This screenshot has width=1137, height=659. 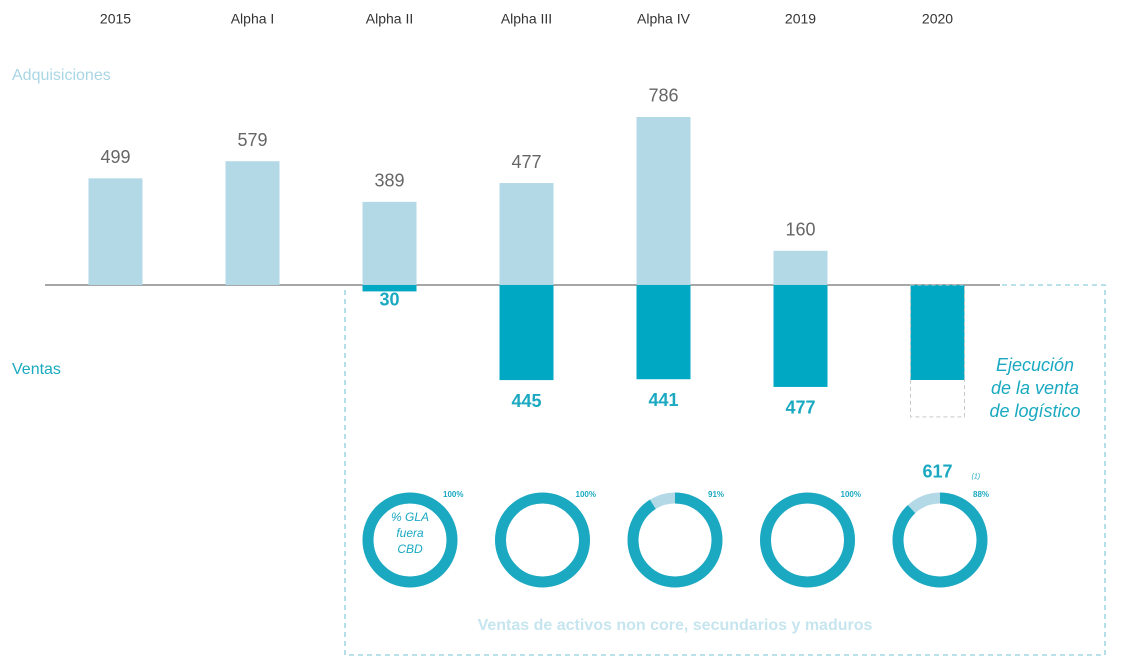 I want to click on donut-center-label: % GLA, so click(x=410, y=517).